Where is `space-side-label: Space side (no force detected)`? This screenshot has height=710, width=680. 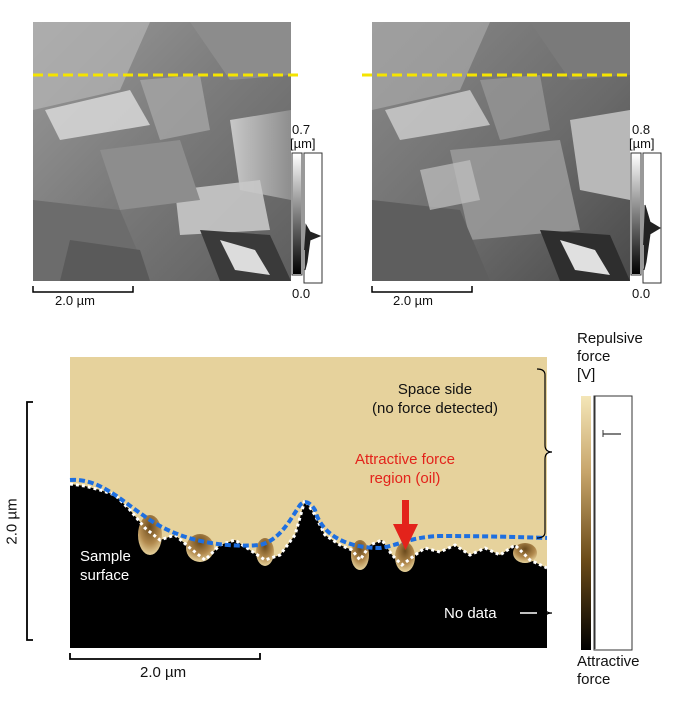
space-side-label: Space side (no force detected) is located at coordinates (435, 399).